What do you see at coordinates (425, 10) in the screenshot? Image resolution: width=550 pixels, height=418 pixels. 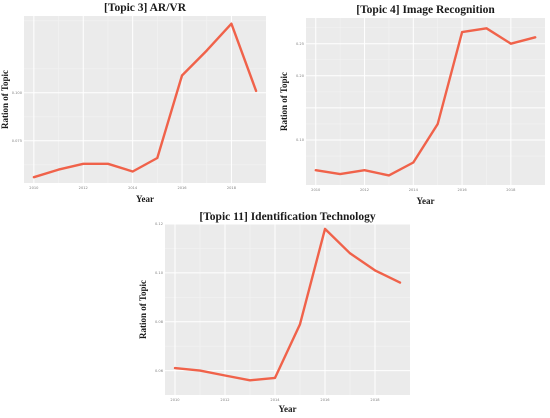 I see `chart-title: [Topic 4] Image Recognition` at bounding box center [425, 10].